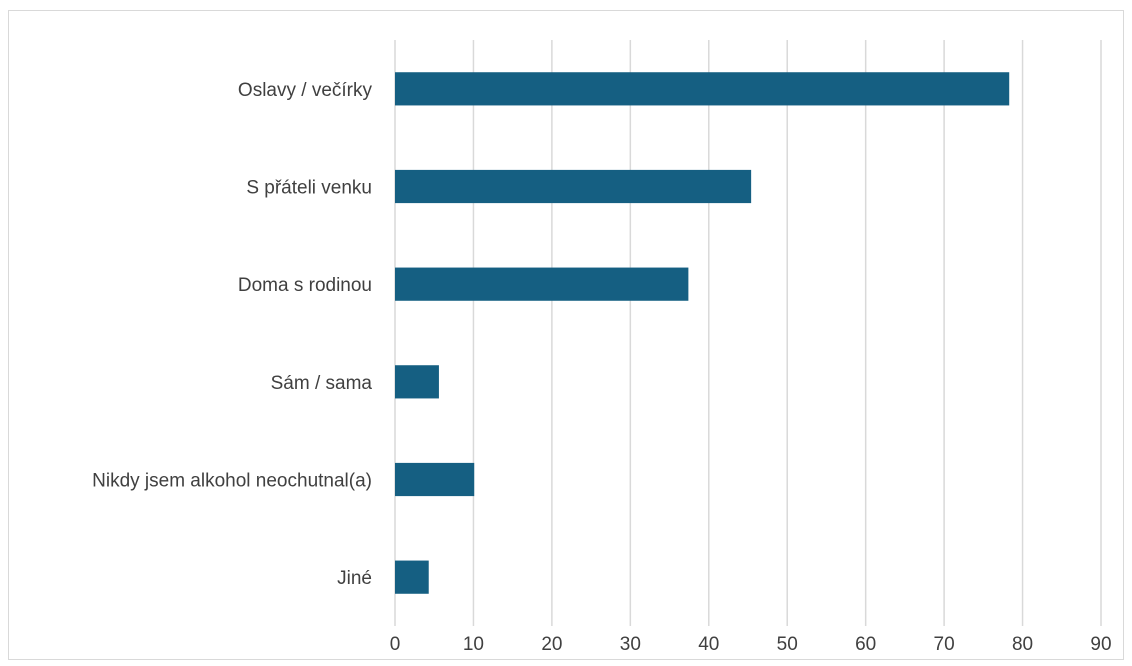 The width and height of the screenshot is (1132, 666). Describe the element at coordinates (1100, 644) in the screenshot. I see `x-tick-label: 90` at that location.